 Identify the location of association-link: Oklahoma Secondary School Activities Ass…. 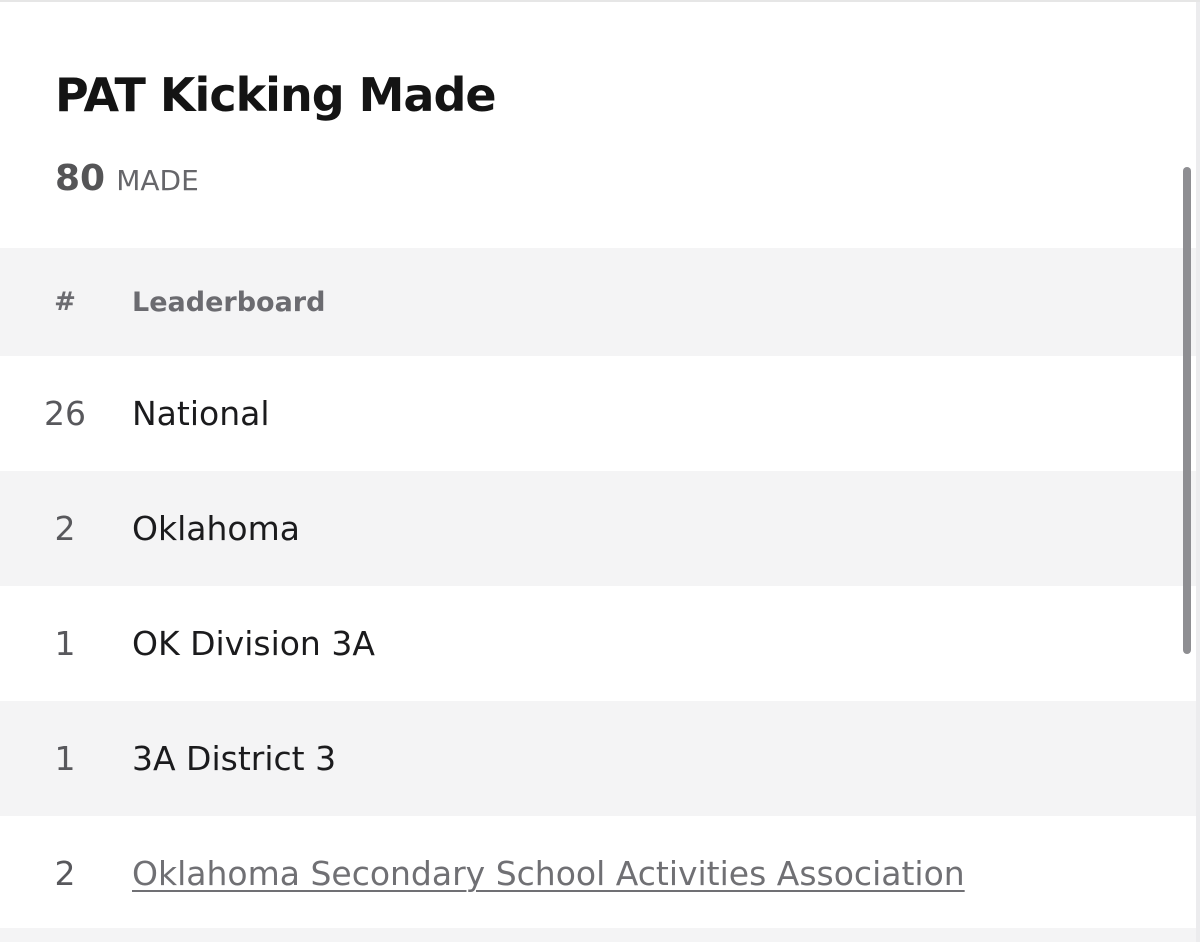
(548, 873).